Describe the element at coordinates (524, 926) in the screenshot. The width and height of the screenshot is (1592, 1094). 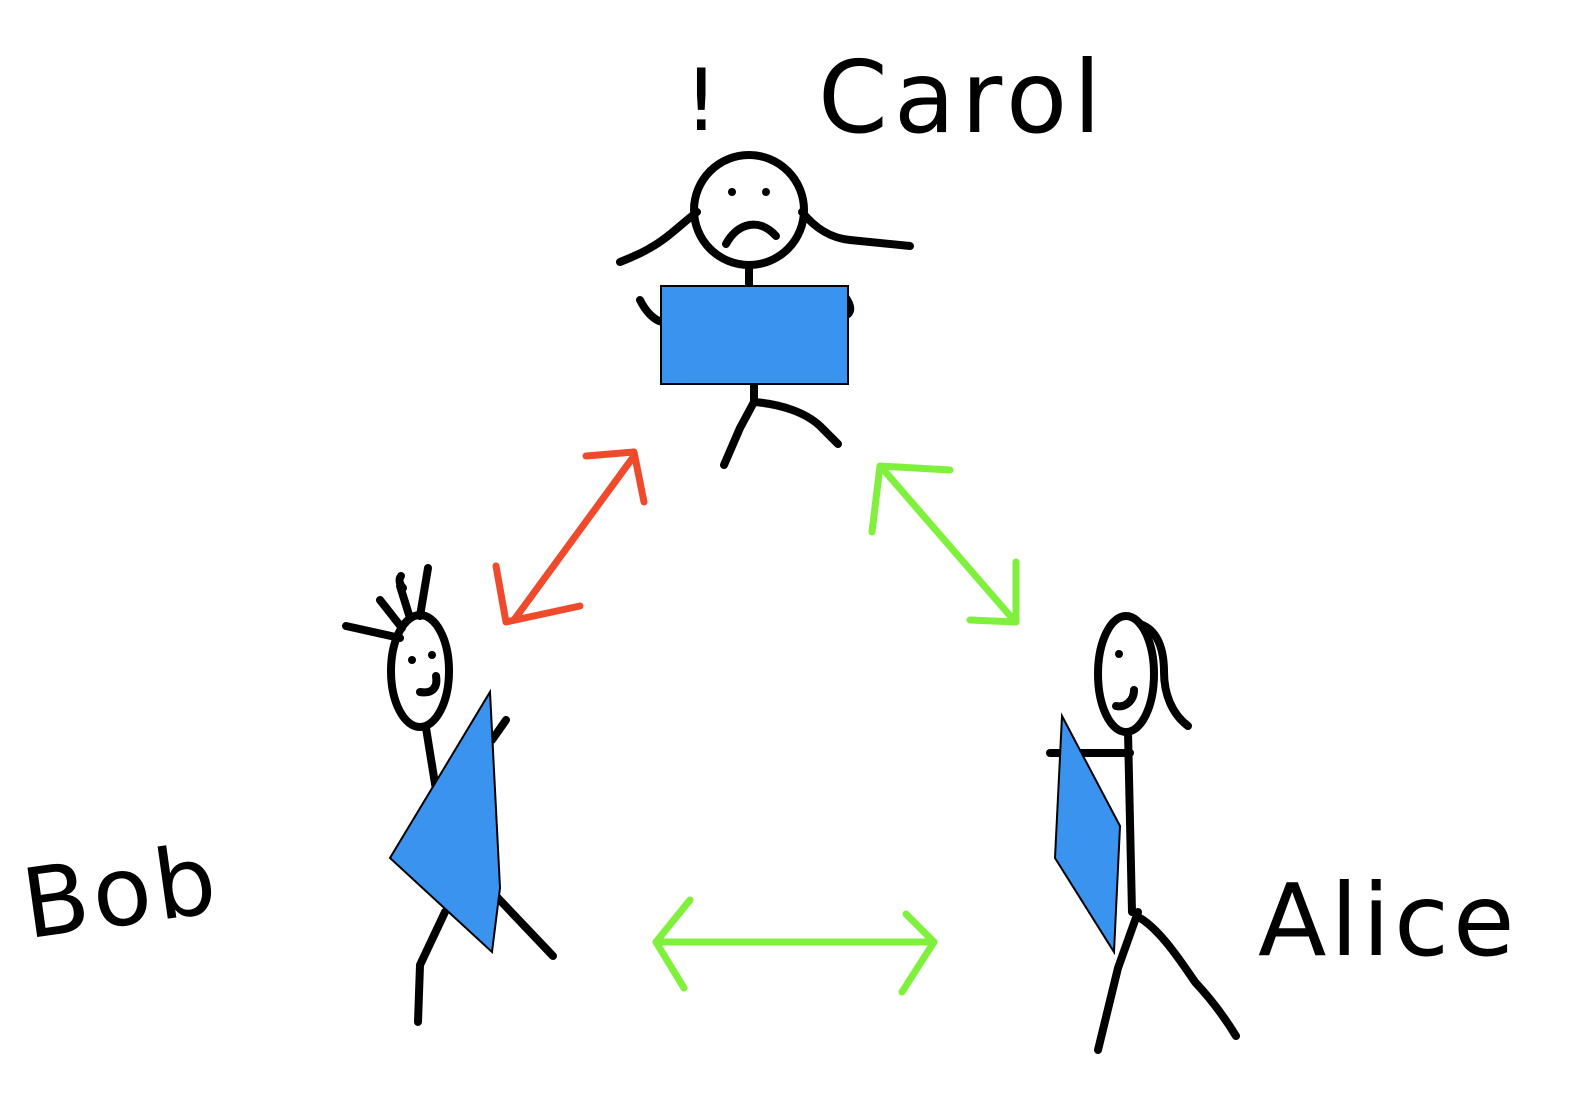
I see `bob-leg-right` at that location.